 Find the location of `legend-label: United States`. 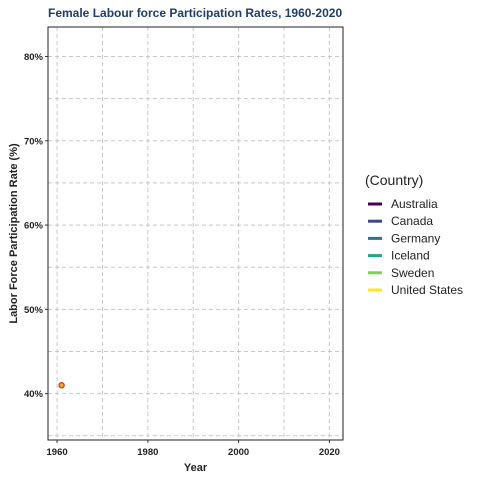

legend-label: United States is located at coordinates (427, 290).